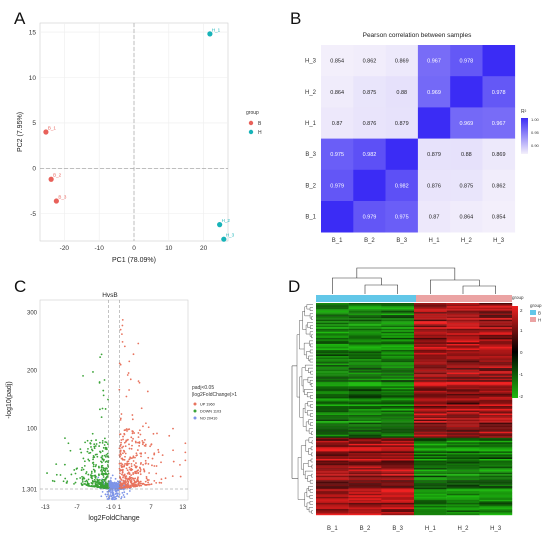  What do you see at coordinates (310, 186) in the screenshot?
I see `correlation-row-label: B_2` at bounding box center [310, 186].